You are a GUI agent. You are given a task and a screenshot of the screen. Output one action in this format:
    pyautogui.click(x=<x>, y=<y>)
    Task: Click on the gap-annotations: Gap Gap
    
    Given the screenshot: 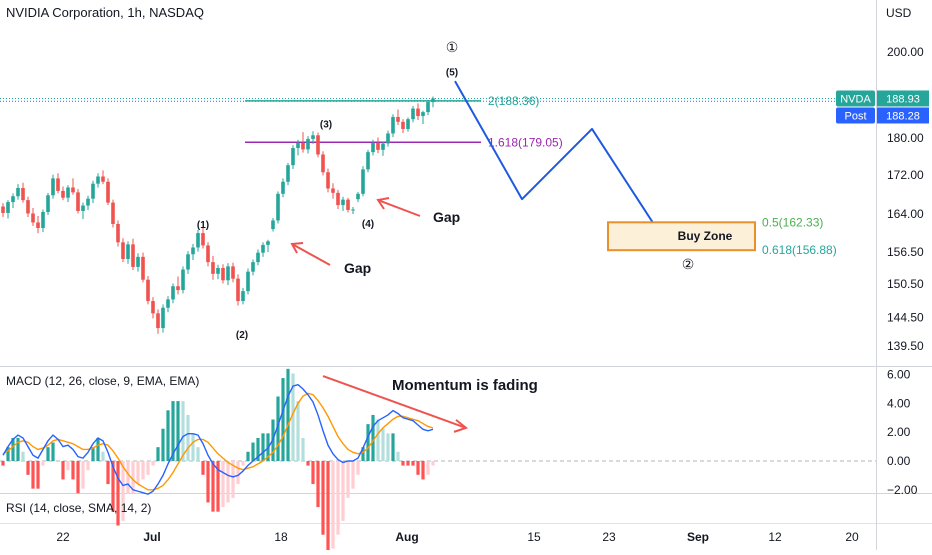 What is the action you would take?
    pyautogui.click(x=375, y=236)
    